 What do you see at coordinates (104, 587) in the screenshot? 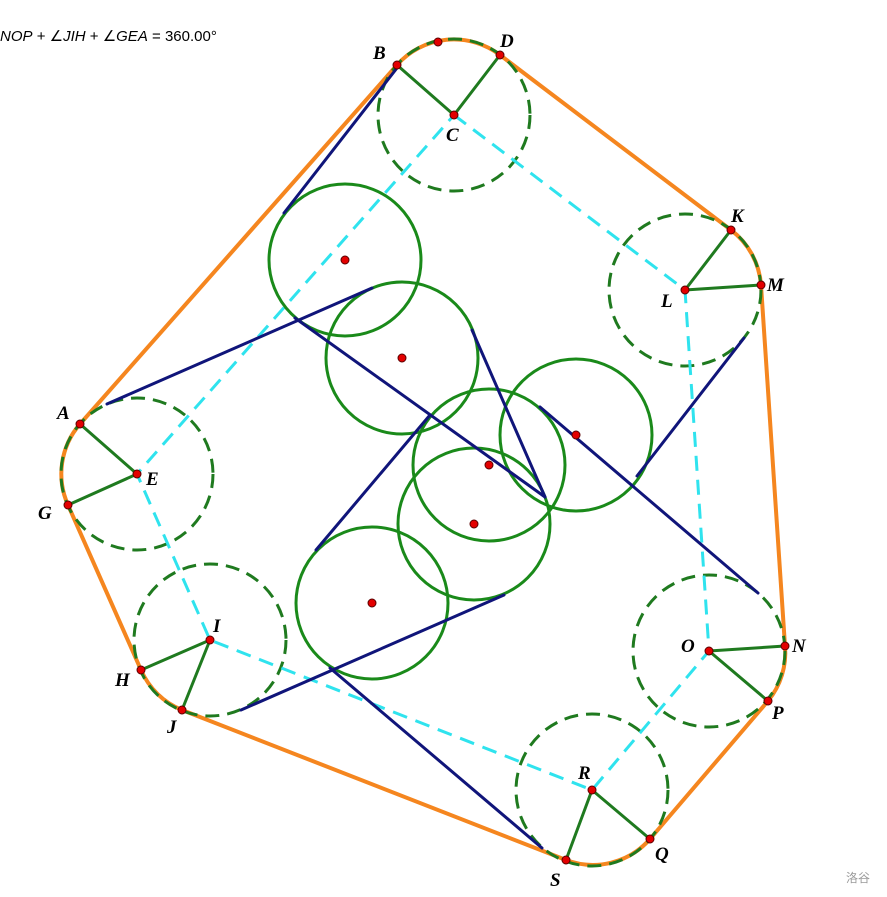
I see `edge-h-g` at bounding box center [104, 587].